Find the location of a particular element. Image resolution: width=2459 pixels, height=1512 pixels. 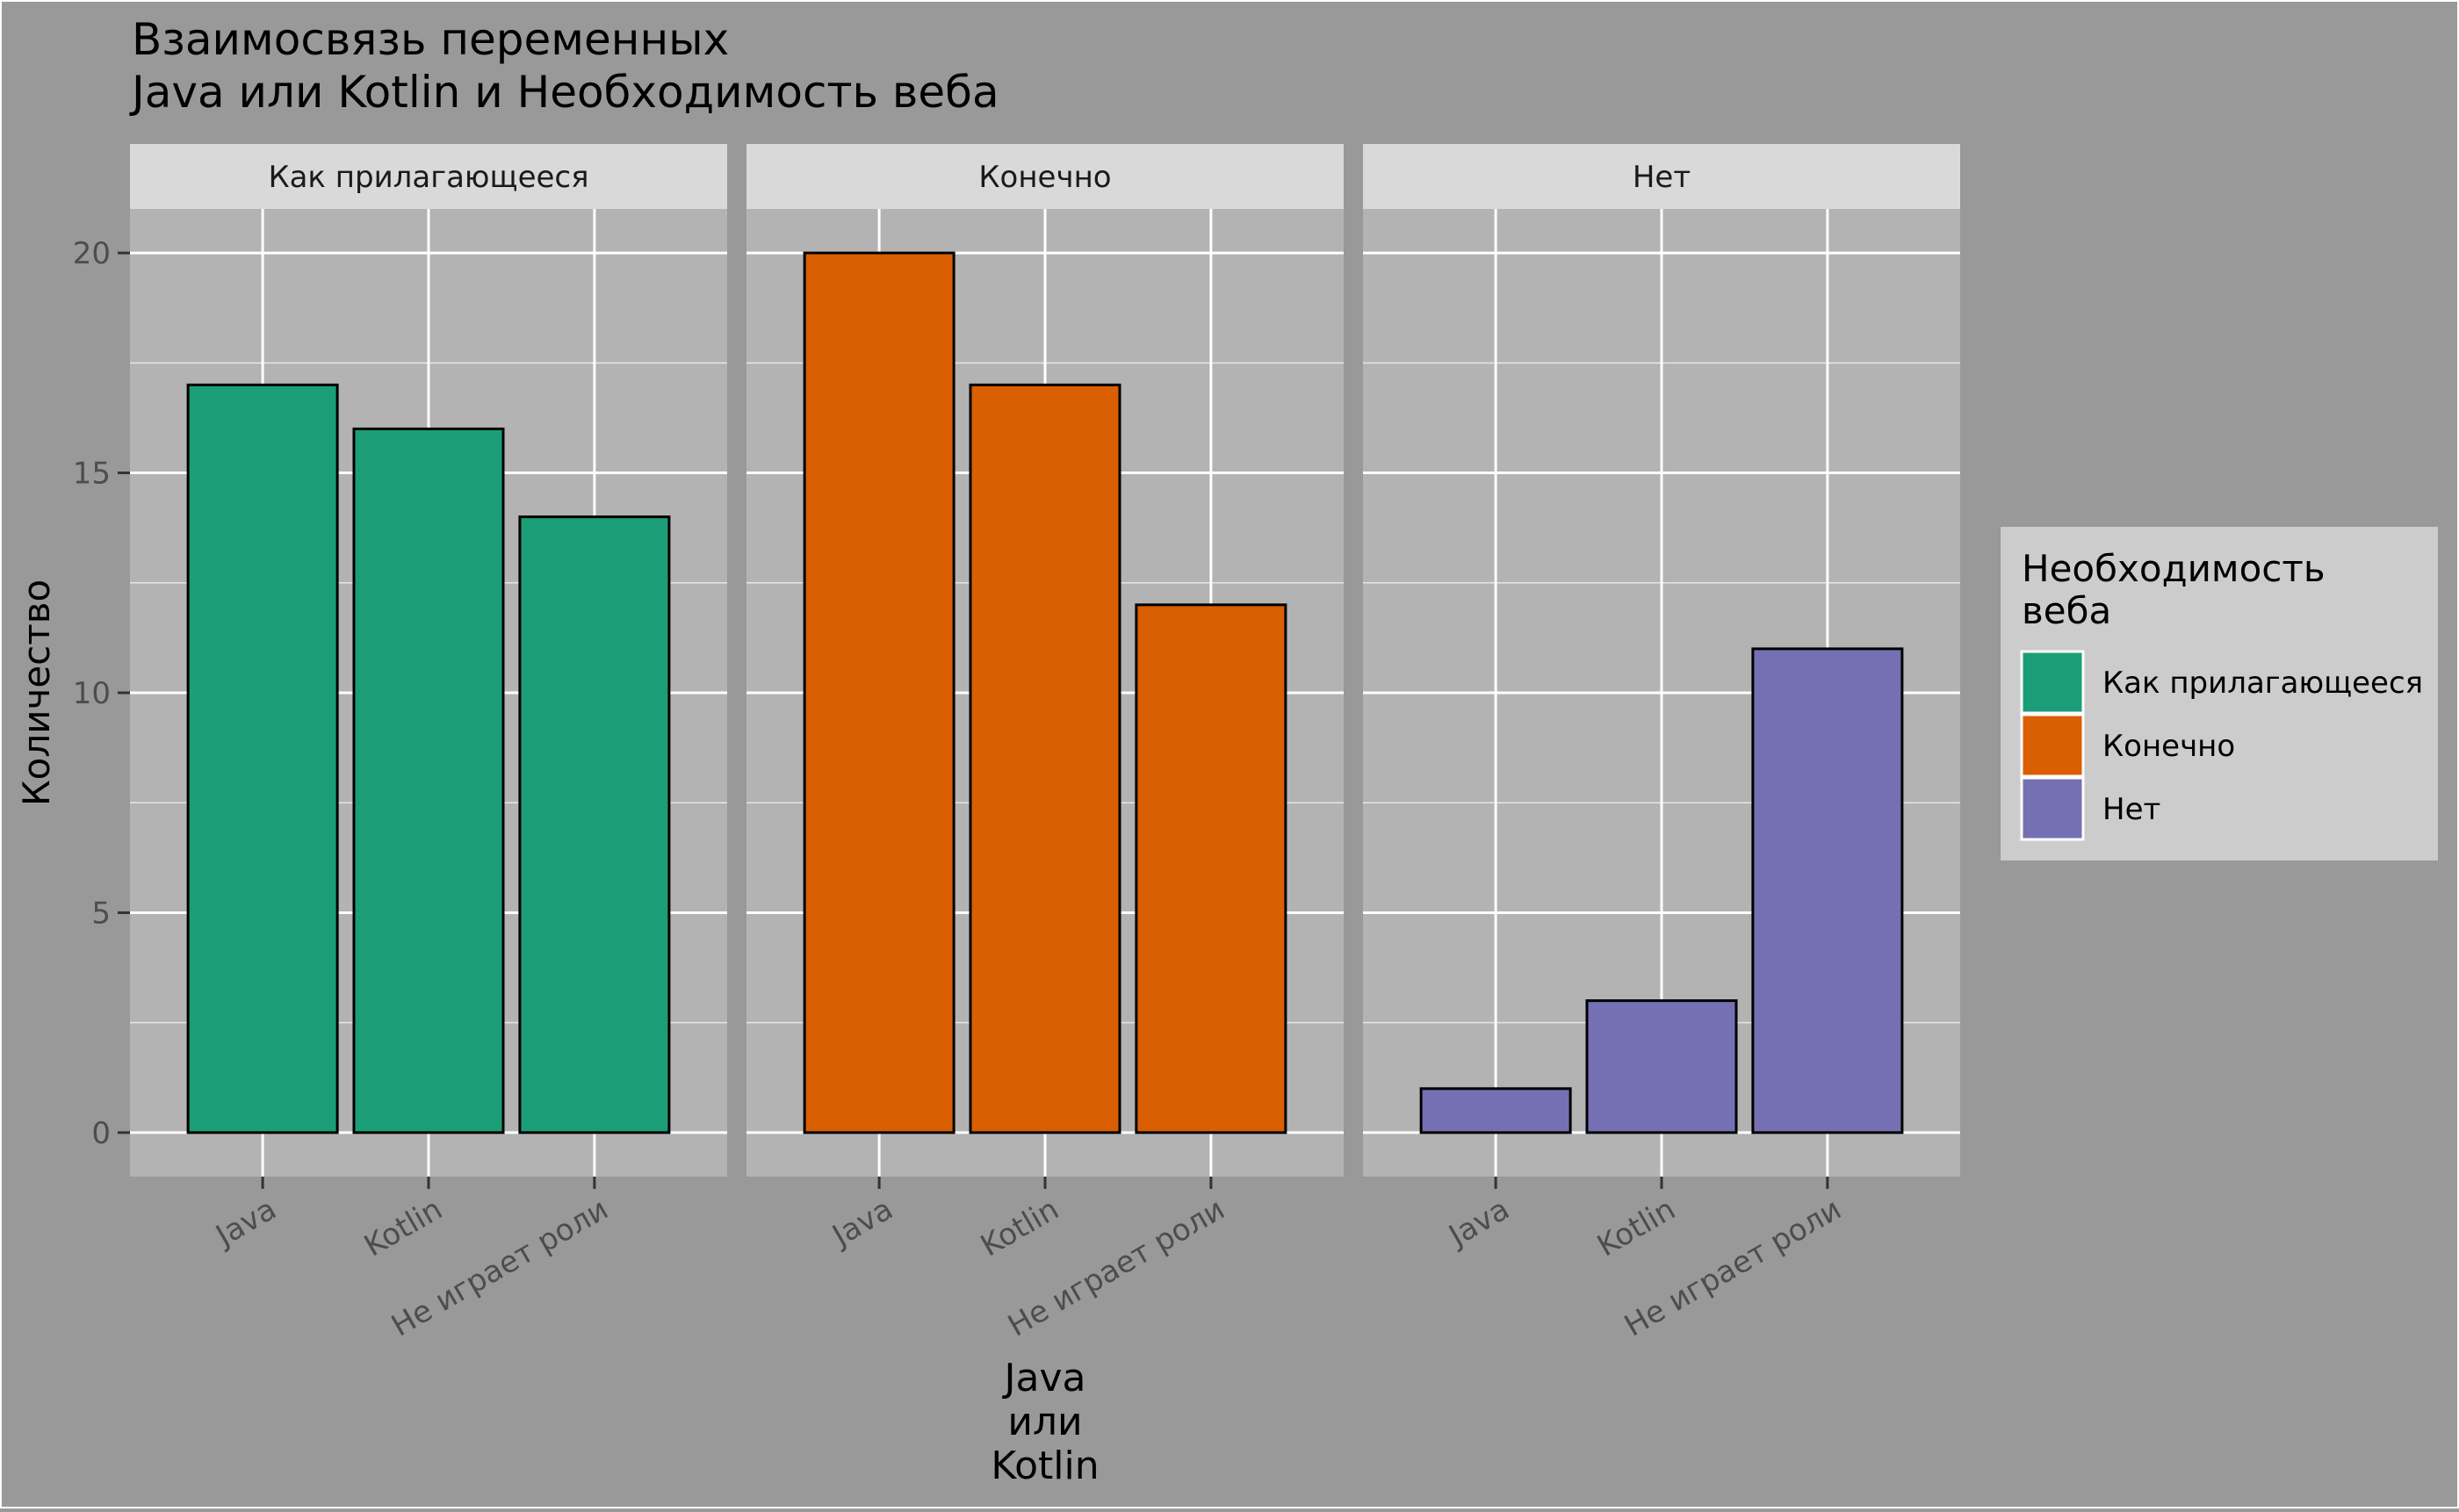

facet-strip-label: Конечно is located at coordinates (1044, 177).